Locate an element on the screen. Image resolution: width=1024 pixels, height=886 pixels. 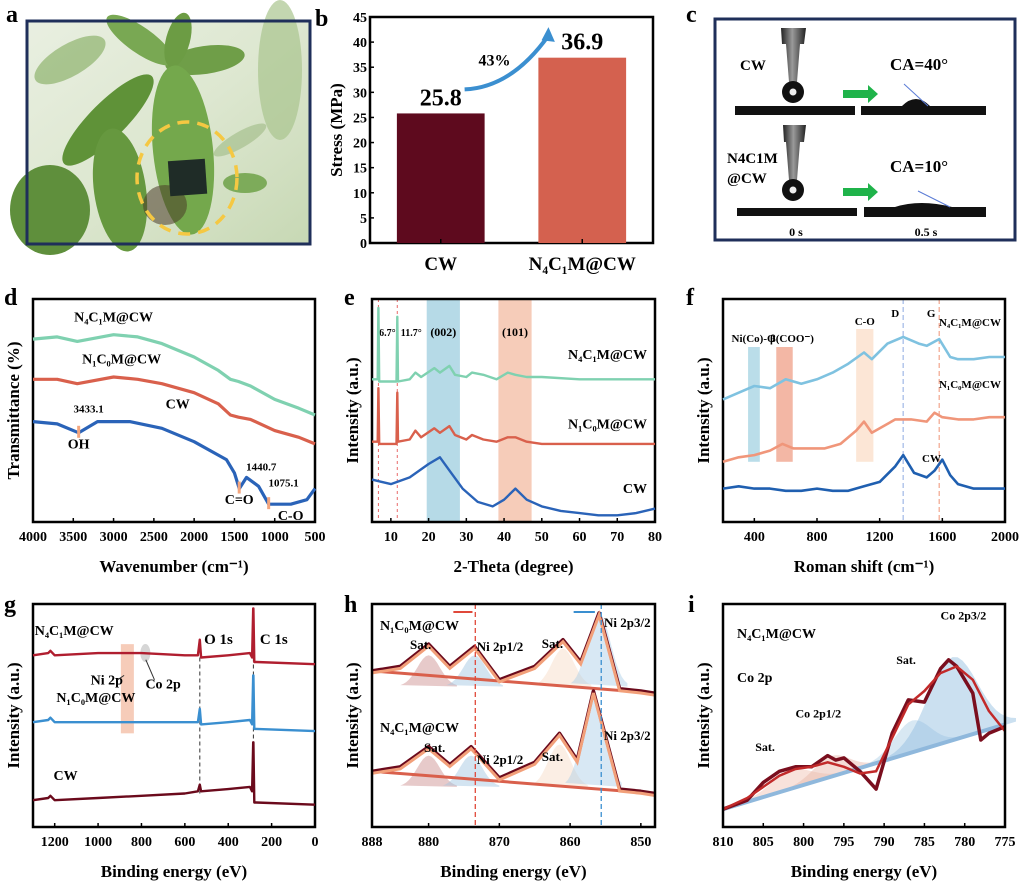
x-tick-label: 50 is located at coordinates (542, 537).